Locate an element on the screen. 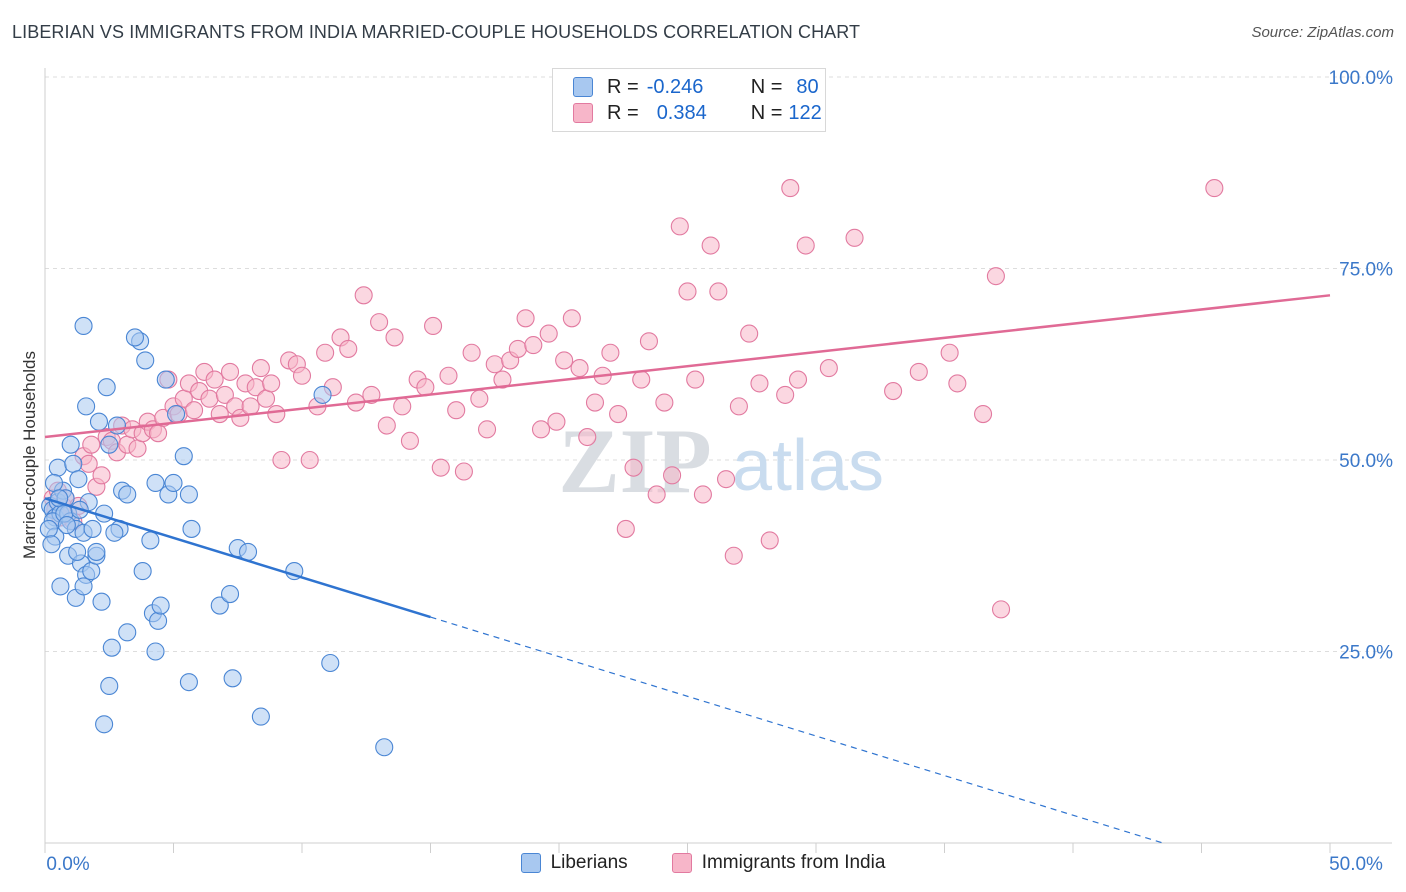 This screenshot has height=892, width=1406. legend-swatch-blue is located at coordinates (583, 87).